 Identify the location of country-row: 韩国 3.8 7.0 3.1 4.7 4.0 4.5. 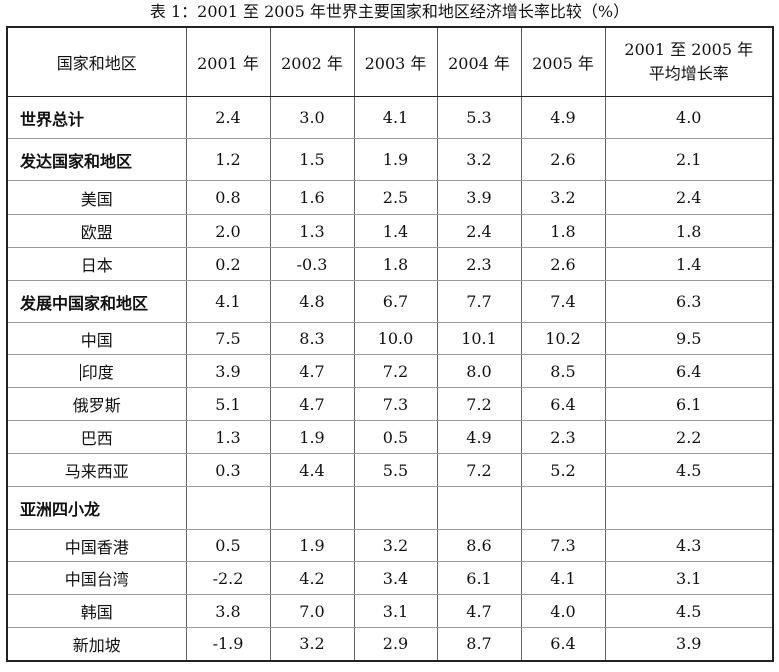
(390, 611).